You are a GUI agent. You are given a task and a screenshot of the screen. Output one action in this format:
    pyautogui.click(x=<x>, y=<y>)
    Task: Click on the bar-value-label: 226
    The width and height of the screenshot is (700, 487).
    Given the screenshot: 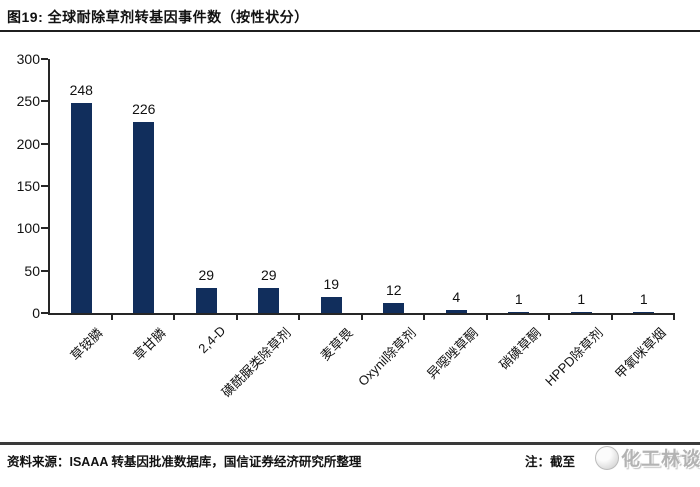 What is the action you would take?
    pyautogui.click(x=144, y=108)
    